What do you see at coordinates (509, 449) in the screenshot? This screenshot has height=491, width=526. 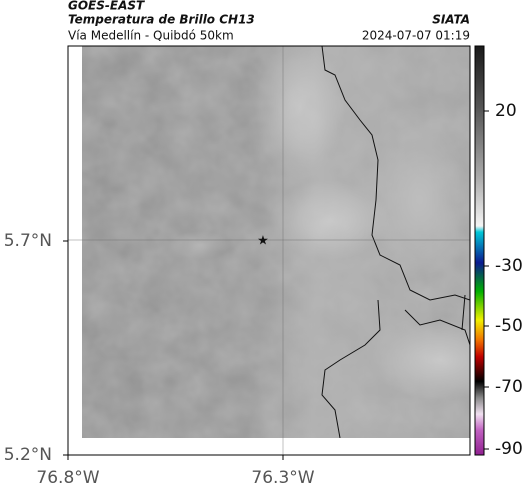 I see `colorbar-label: -90` at bounding box center [509, 449].